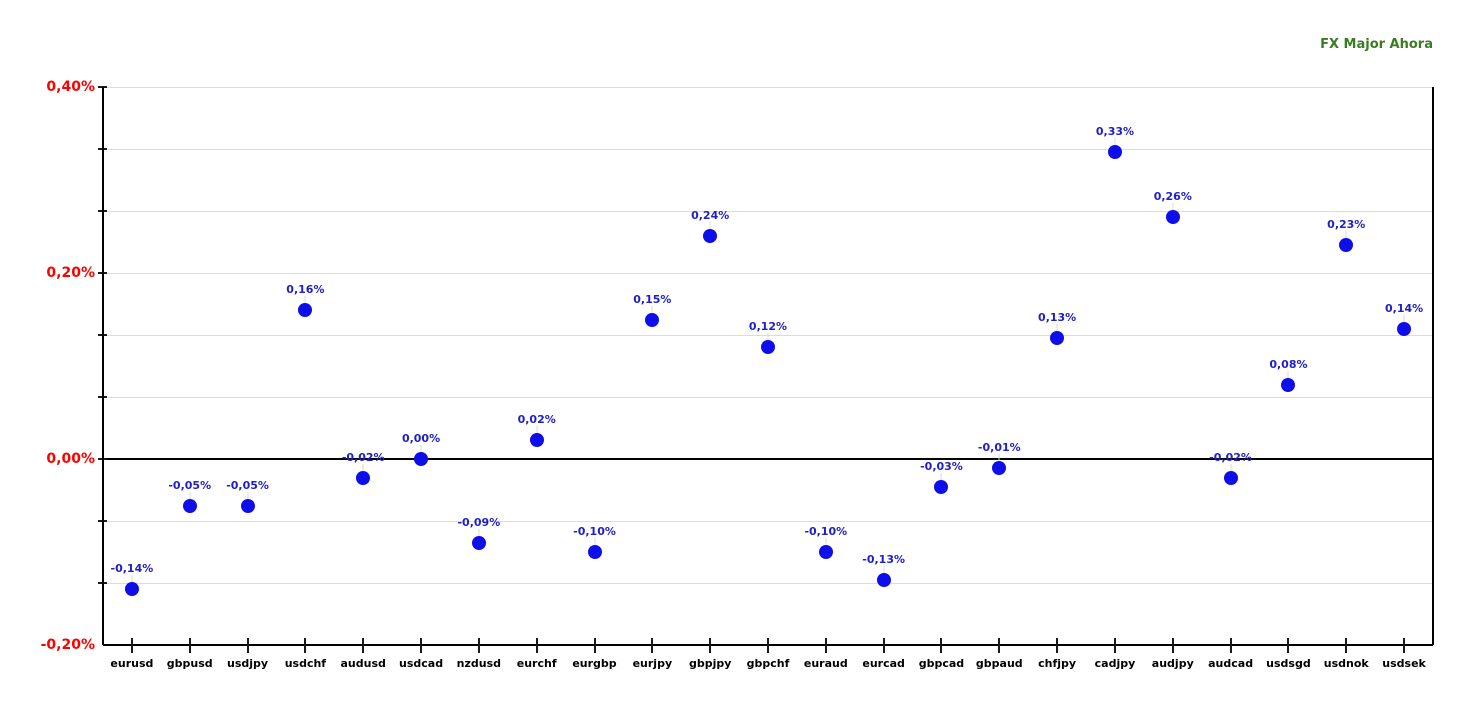  Describe the element at coordinates (479, 663) in the screenshot. I see `x-category-label: nzdusd` at that location.